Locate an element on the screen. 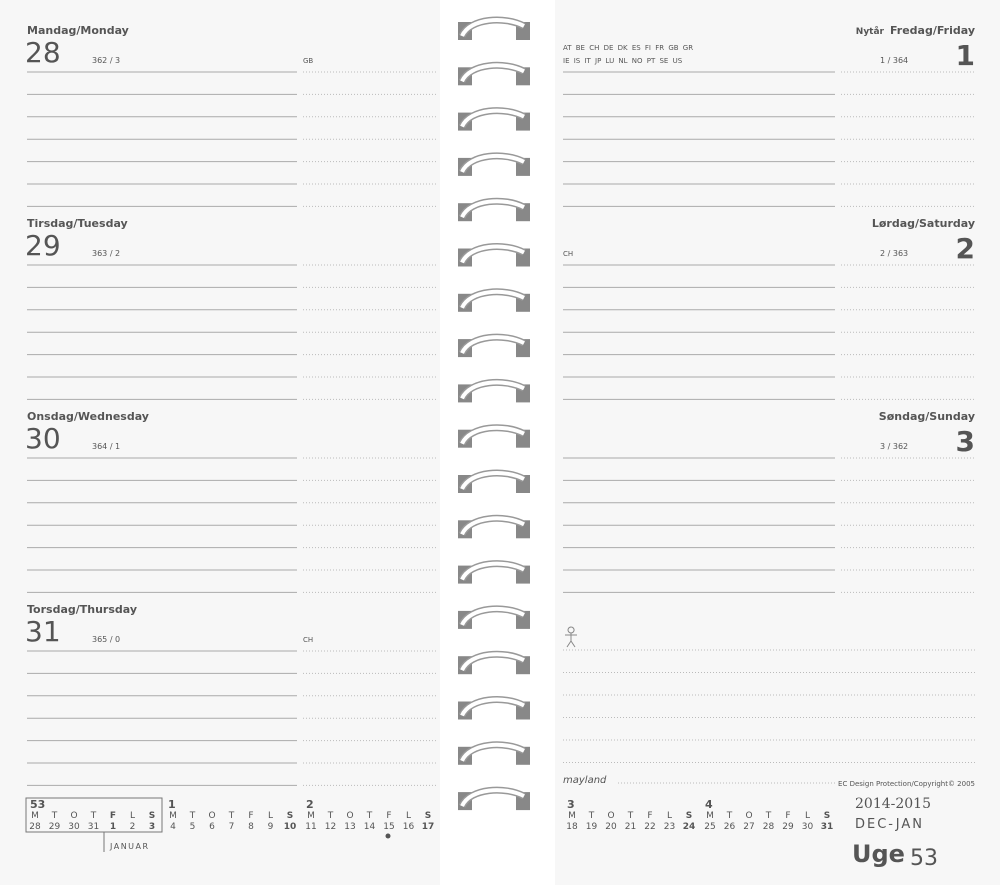  calendar-date: 3 is located at coordinates (152, 827).